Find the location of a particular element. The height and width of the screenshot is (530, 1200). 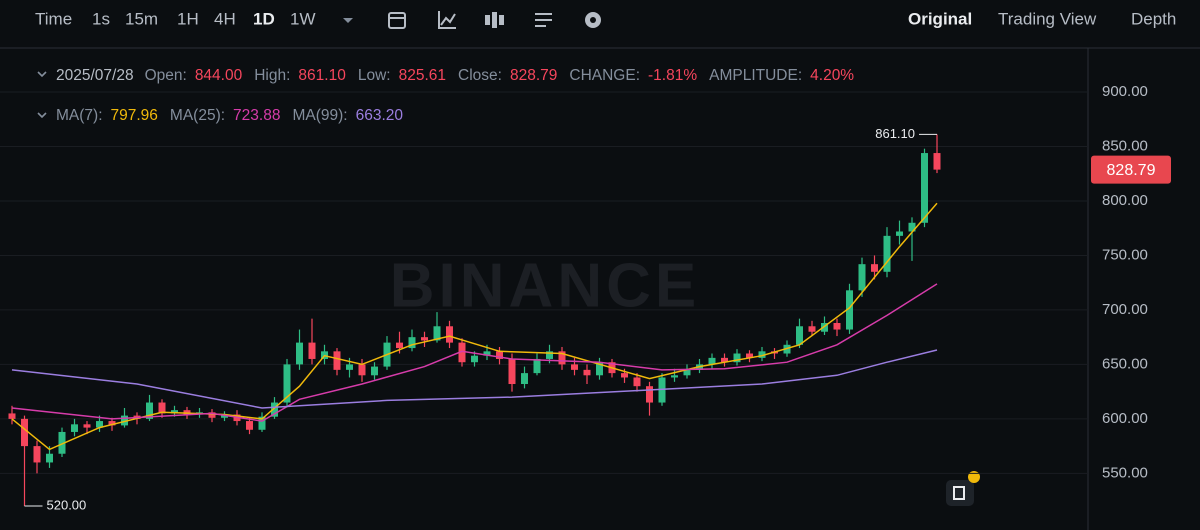

info-value: 825.61 is located at coordinates (422, 75).